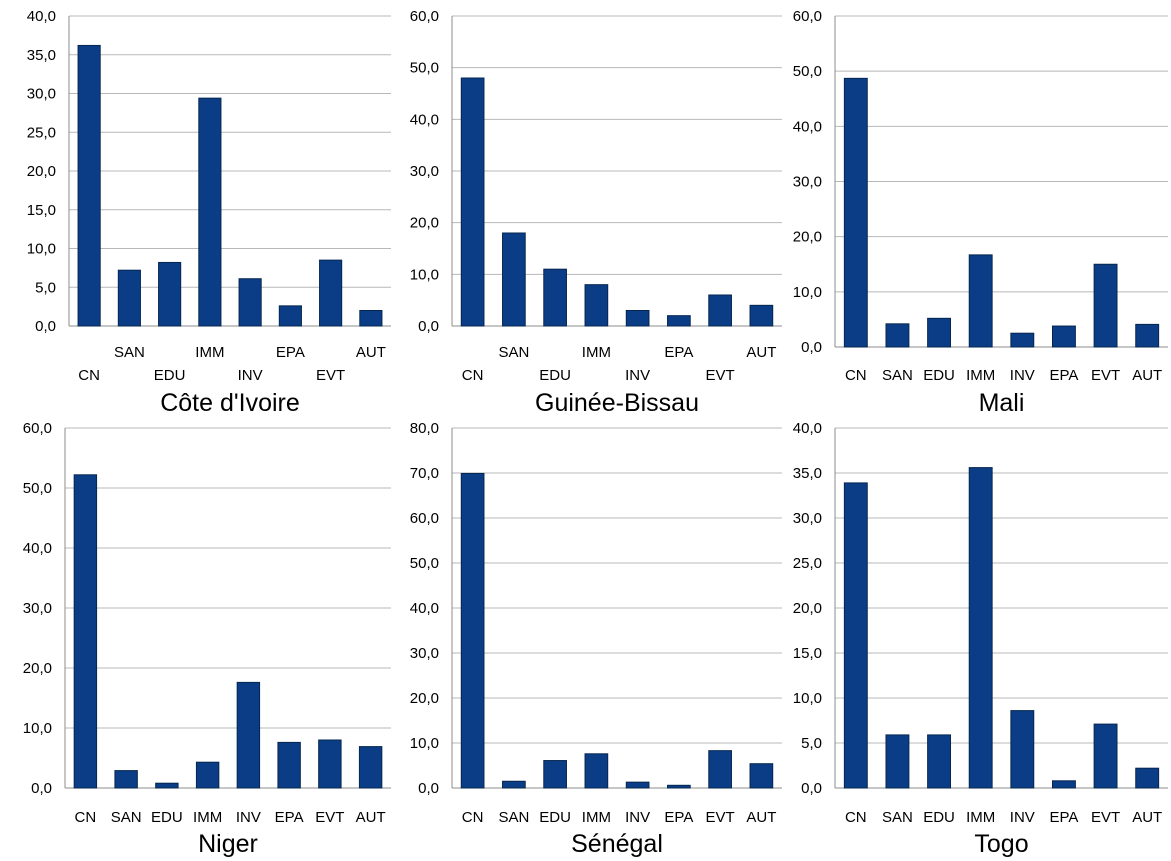  What do you see at coordinates (230, 403) in the screenshot?
I see `chart-title: Côte d'Ivoire` at bounding box center [230, 403].